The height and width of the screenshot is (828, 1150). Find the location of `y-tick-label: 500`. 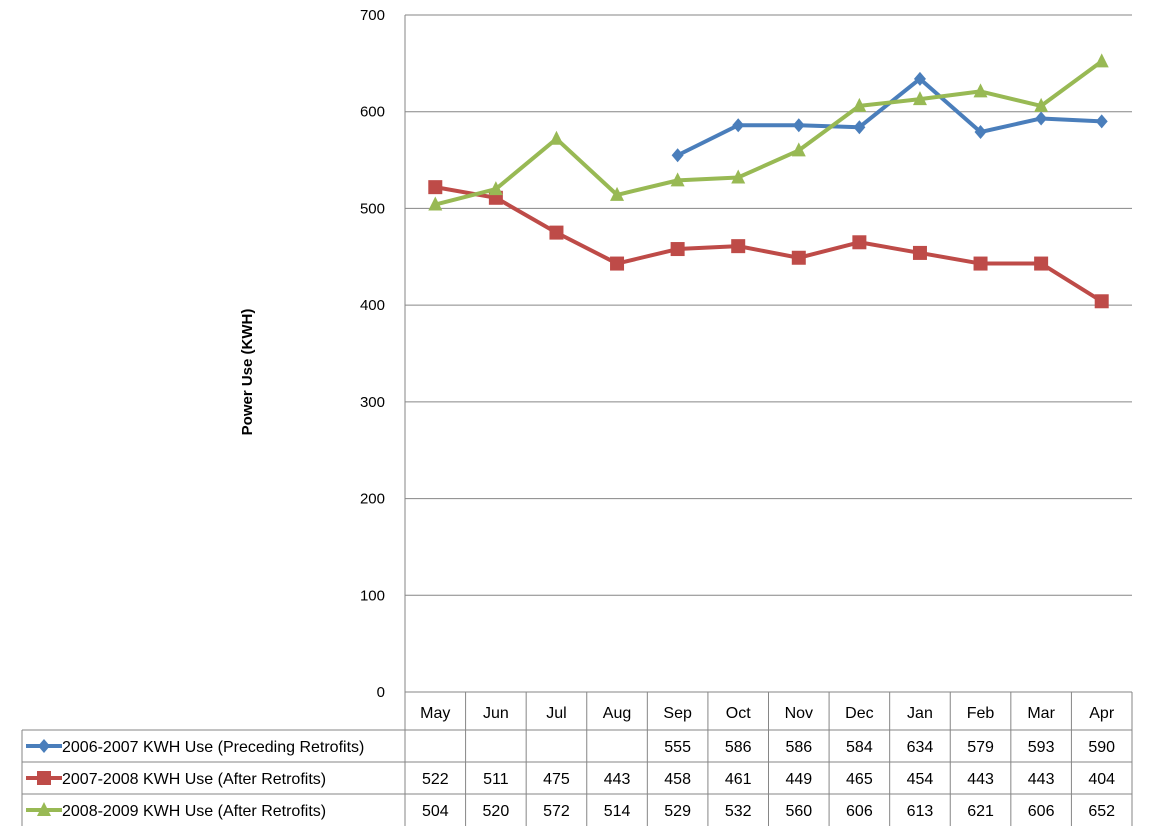

y-tick-label: 500 is located at coordinates (372, 208).